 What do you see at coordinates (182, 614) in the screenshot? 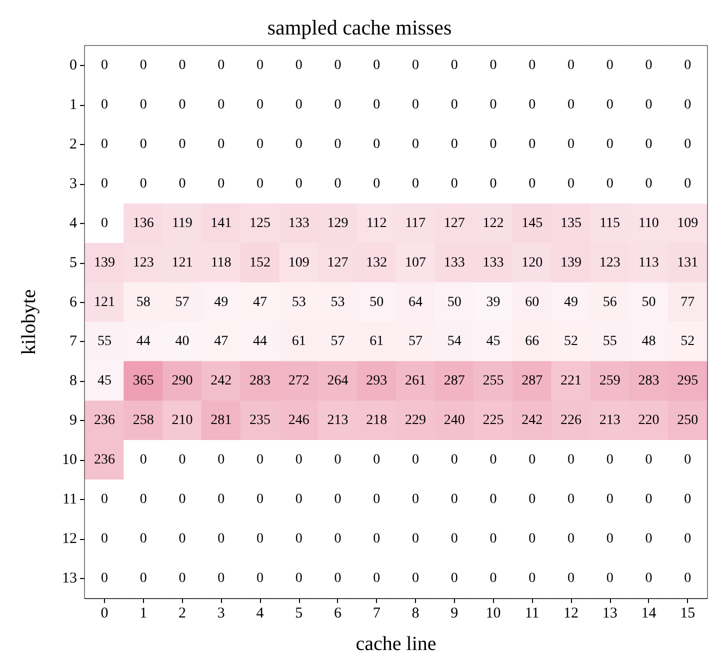
I see `x-tick-label: 2` at bounding box center [182, 614].